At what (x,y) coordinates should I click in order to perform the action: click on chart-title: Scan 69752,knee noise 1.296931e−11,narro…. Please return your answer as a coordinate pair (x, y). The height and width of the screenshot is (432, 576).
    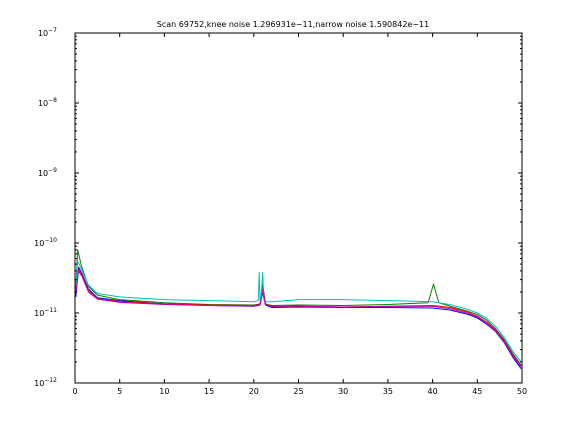
    Looking at the image, I should click on (293, 24).